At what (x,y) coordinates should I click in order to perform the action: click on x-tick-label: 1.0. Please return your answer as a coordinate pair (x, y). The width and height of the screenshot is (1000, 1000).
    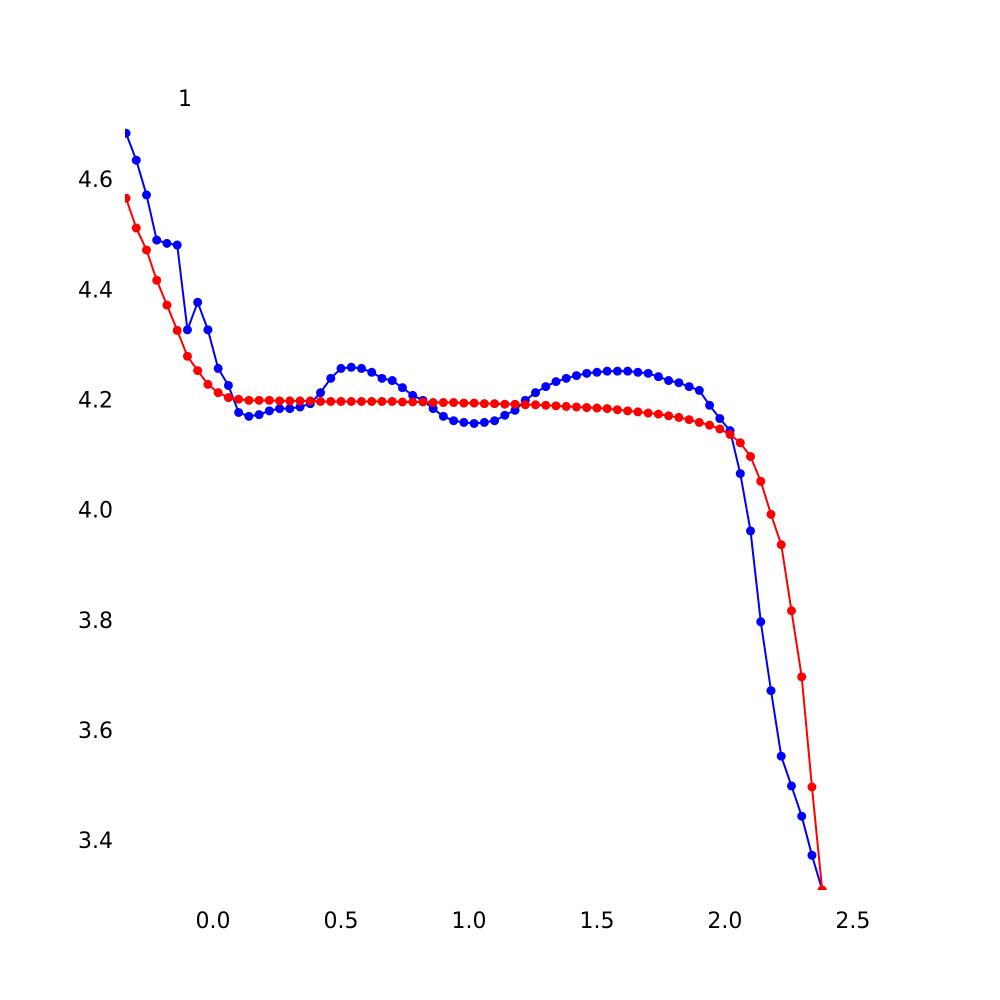
    Looking at the image, I should click on (468, 921).